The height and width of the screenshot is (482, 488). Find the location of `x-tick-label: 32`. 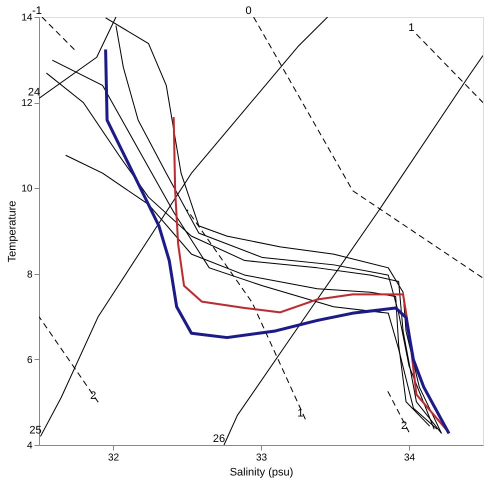

x-tick-label: 32 is located at coordinates (114, 458).